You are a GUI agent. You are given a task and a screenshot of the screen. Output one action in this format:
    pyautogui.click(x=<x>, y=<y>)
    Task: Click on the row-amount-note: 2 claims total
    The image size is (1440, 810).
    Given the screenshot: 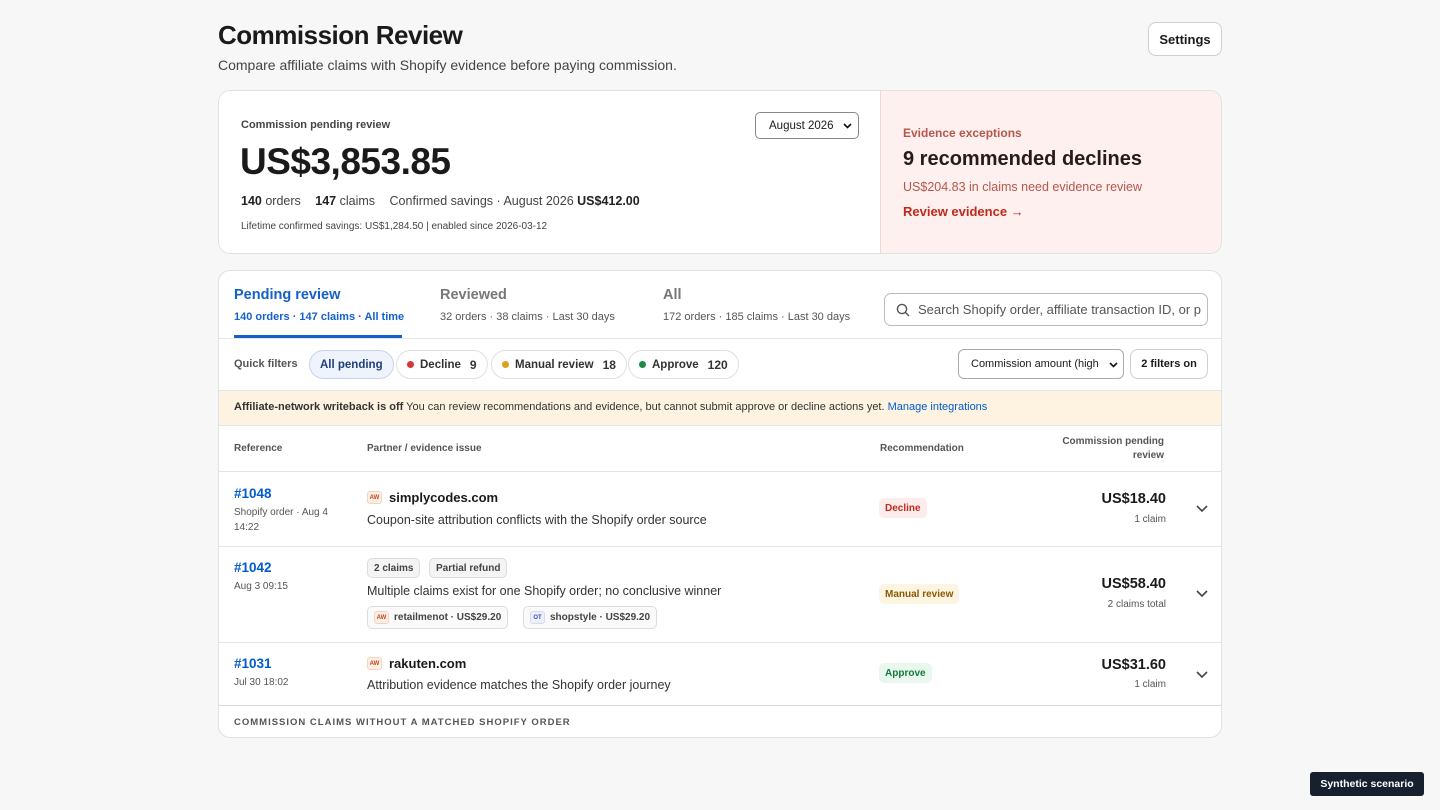 What is the action you would take?
    pyautogui.click(x=1136, y=604)
    